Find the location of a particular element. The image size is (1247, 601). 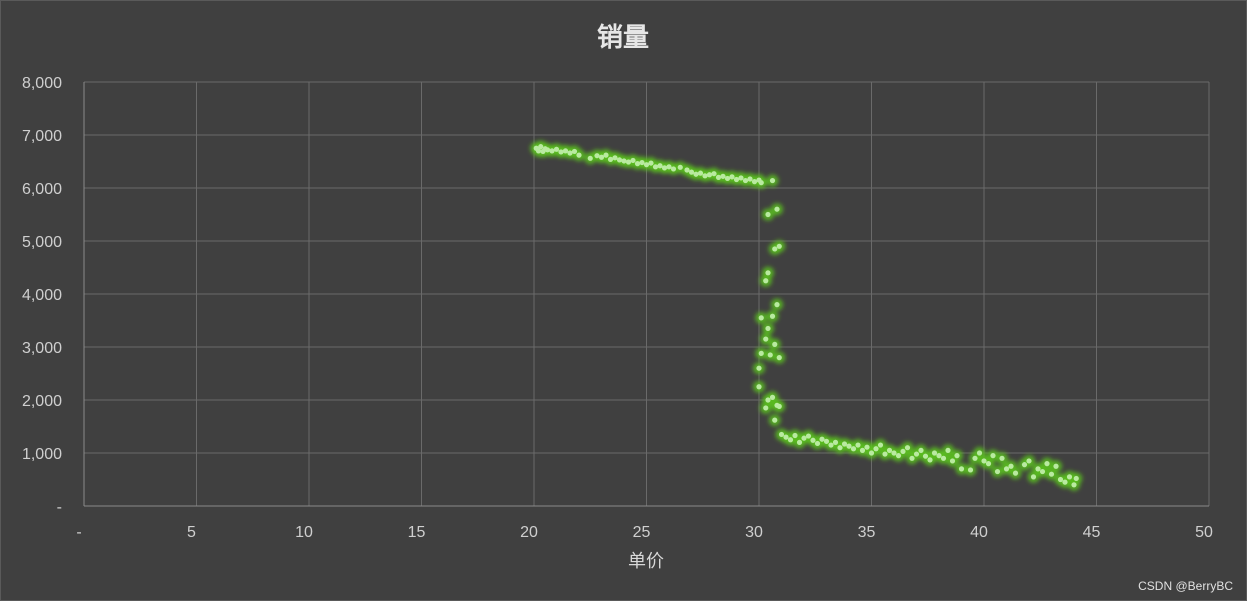

x-tick-label: 30 is located at coordinates (754, 532).